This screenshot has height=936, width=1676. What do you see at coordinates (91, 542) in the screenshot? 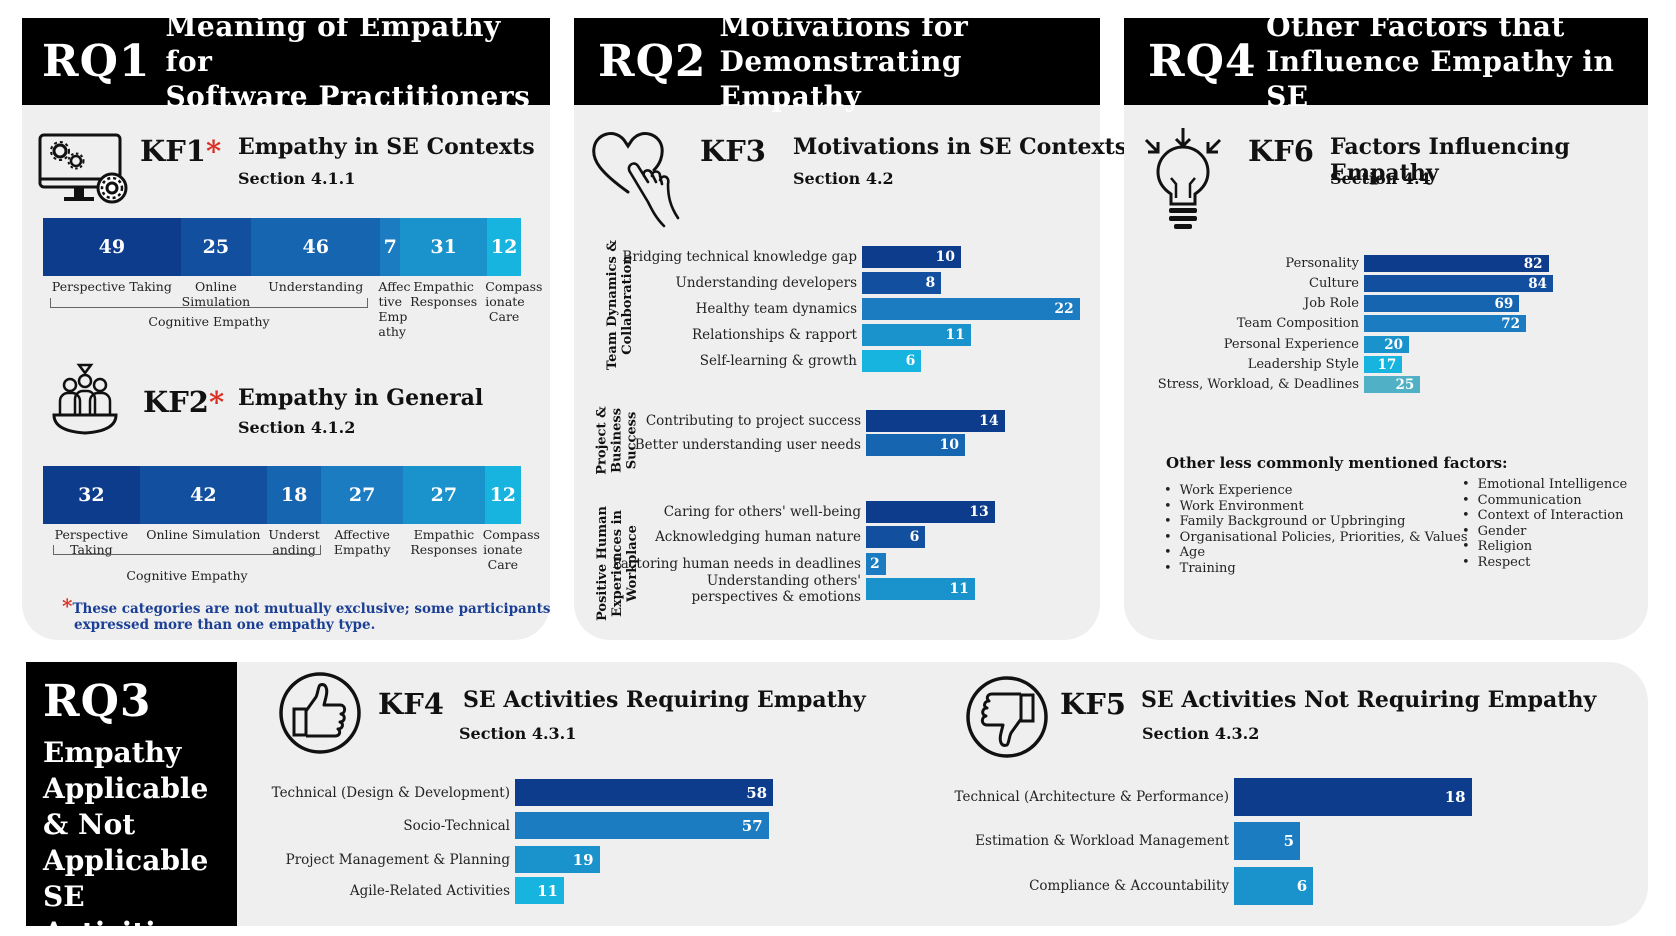
I see `kf2-segment-label: Perspective Taking` at bounding box center [91, 542].